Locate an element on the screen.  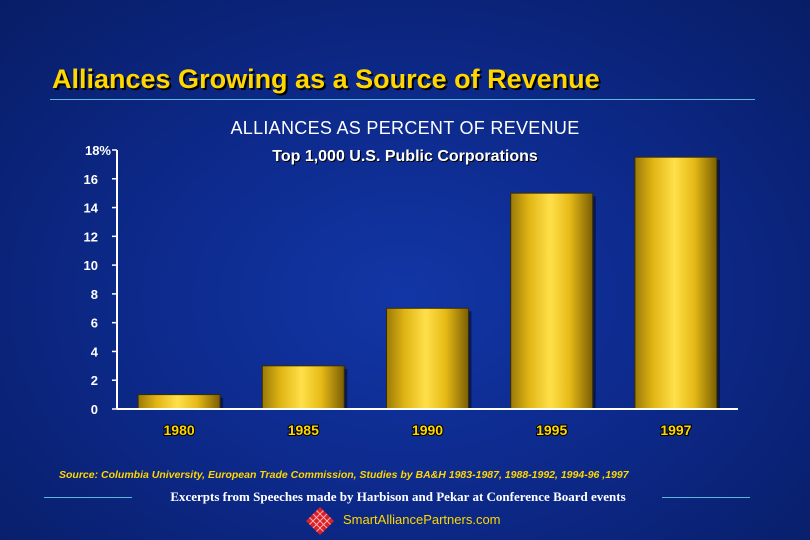
chart-subtitle: Top 1,000 U.S. Public Corporations is located at coordinates (405, 156).